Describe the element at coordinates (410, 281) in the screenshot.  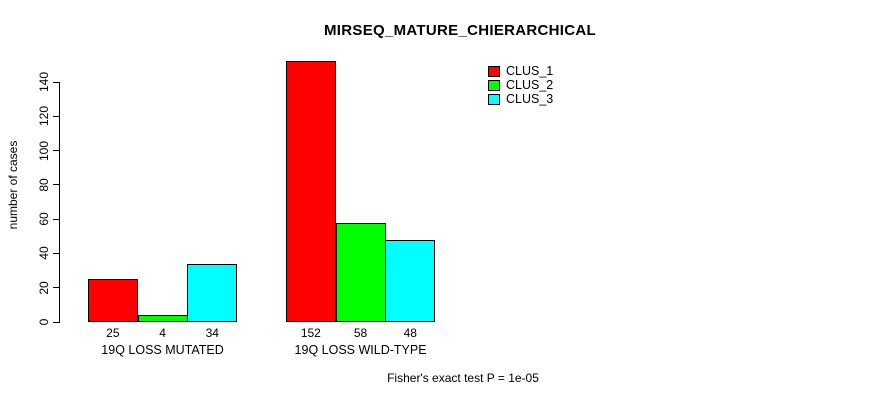
I see `bar-clus_3-group2` at that location.